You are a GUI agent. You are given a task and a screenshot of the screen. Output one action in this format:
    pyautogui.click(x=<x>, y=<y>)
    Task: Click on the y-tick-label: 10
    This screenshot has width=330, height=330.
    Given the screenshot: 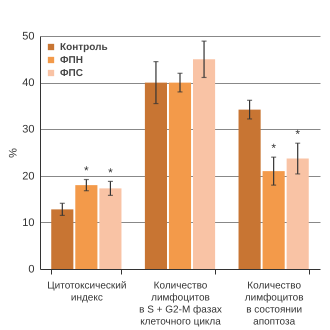 What is the action you would take?
    pyautogui.click(x=28, y=222)
    